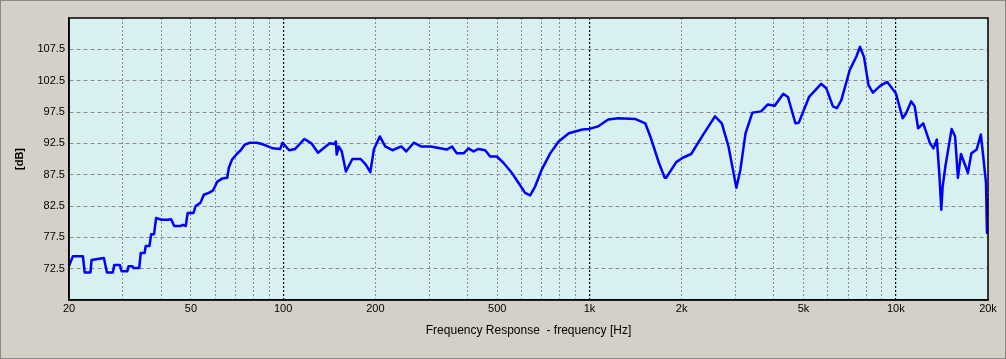 The width and height of the screenshot is (1006, 359). Describe the element at coordinates (283, 307) in the screenshot. I see `x-tick-label: 100` at that location.